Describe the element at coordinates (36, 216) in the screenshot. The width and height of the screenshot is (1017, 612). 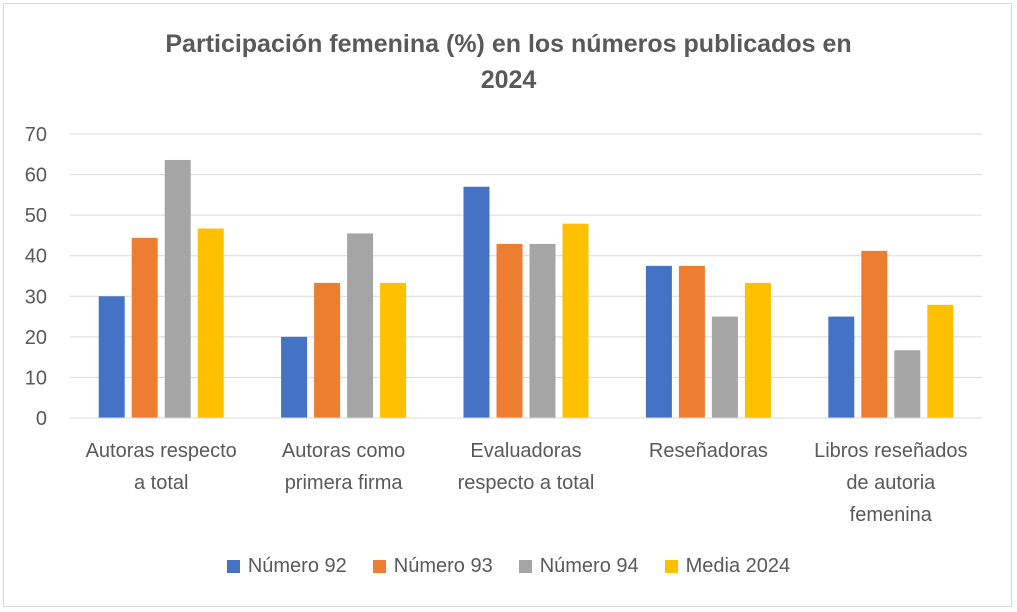
I see `y-tick-label: 50` at that location.